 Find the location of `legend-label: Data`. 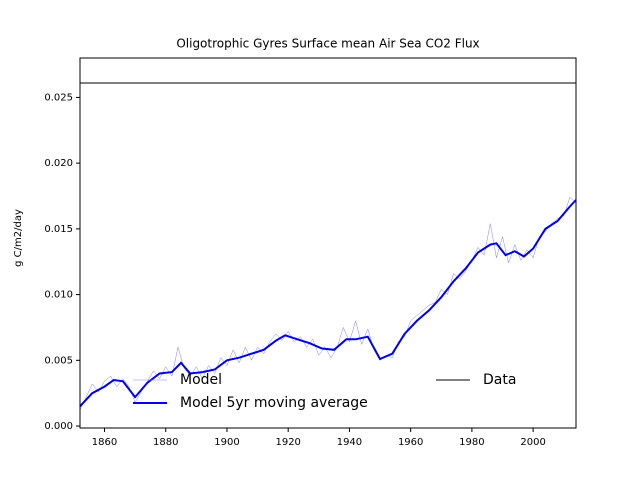

legend-label: Data is located at coordinates (499, 380).